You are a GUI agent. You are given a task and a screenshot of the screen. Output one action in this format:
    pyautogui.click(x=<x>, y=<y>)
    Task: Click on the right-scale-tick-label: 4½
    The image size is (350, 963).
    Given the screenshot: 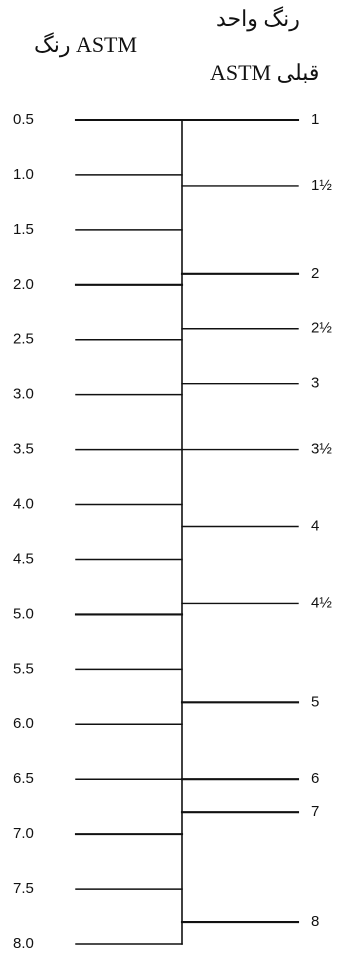 What is the action you would take?
    pyautogui.click(x=321, y=602)
    